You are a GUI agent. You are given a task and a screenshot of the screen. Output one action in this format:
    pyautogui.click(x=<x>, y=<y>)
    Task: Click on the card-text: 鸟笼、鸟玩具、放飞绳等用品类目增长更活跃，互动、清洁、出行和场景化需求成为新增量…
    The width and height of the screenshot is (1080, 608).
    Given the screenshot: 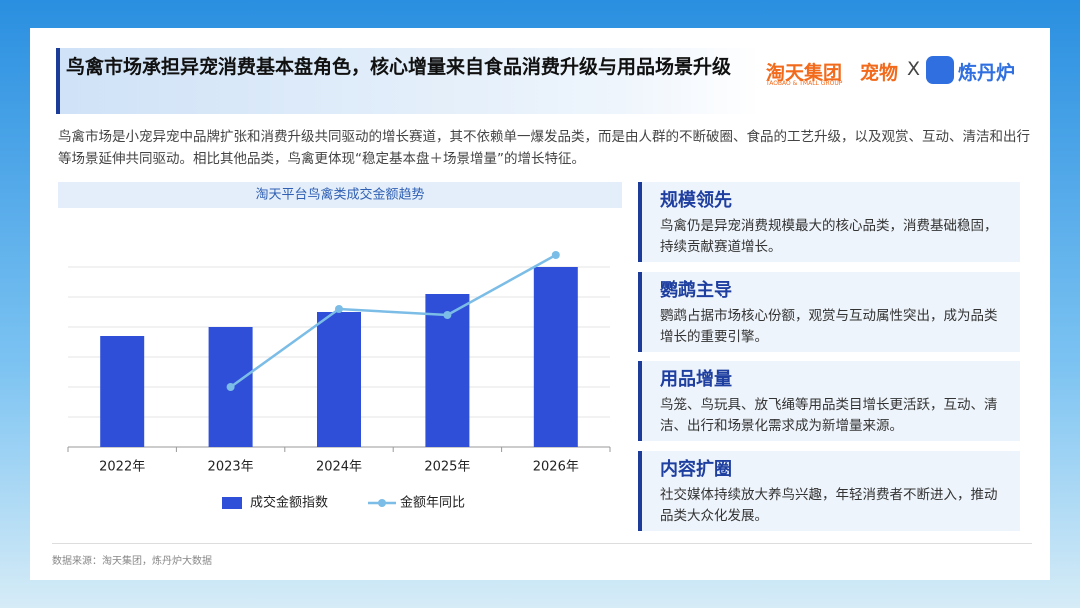 What is the action you would take?
    pyautogui.click(x=829, y=415)
    